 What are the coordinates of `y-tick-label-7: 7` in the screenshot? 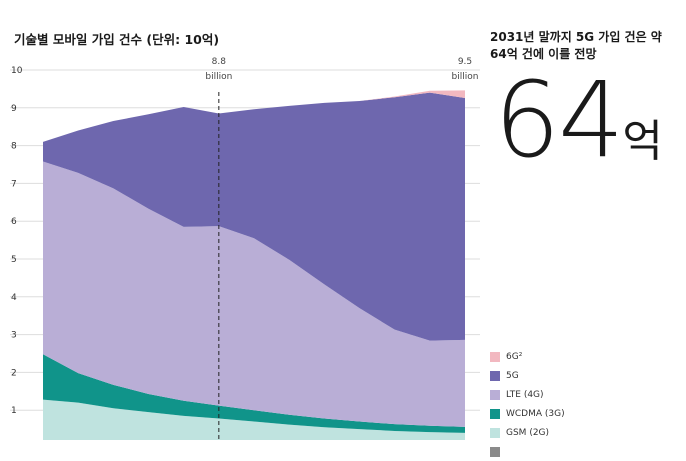 It's located at (14, 184).